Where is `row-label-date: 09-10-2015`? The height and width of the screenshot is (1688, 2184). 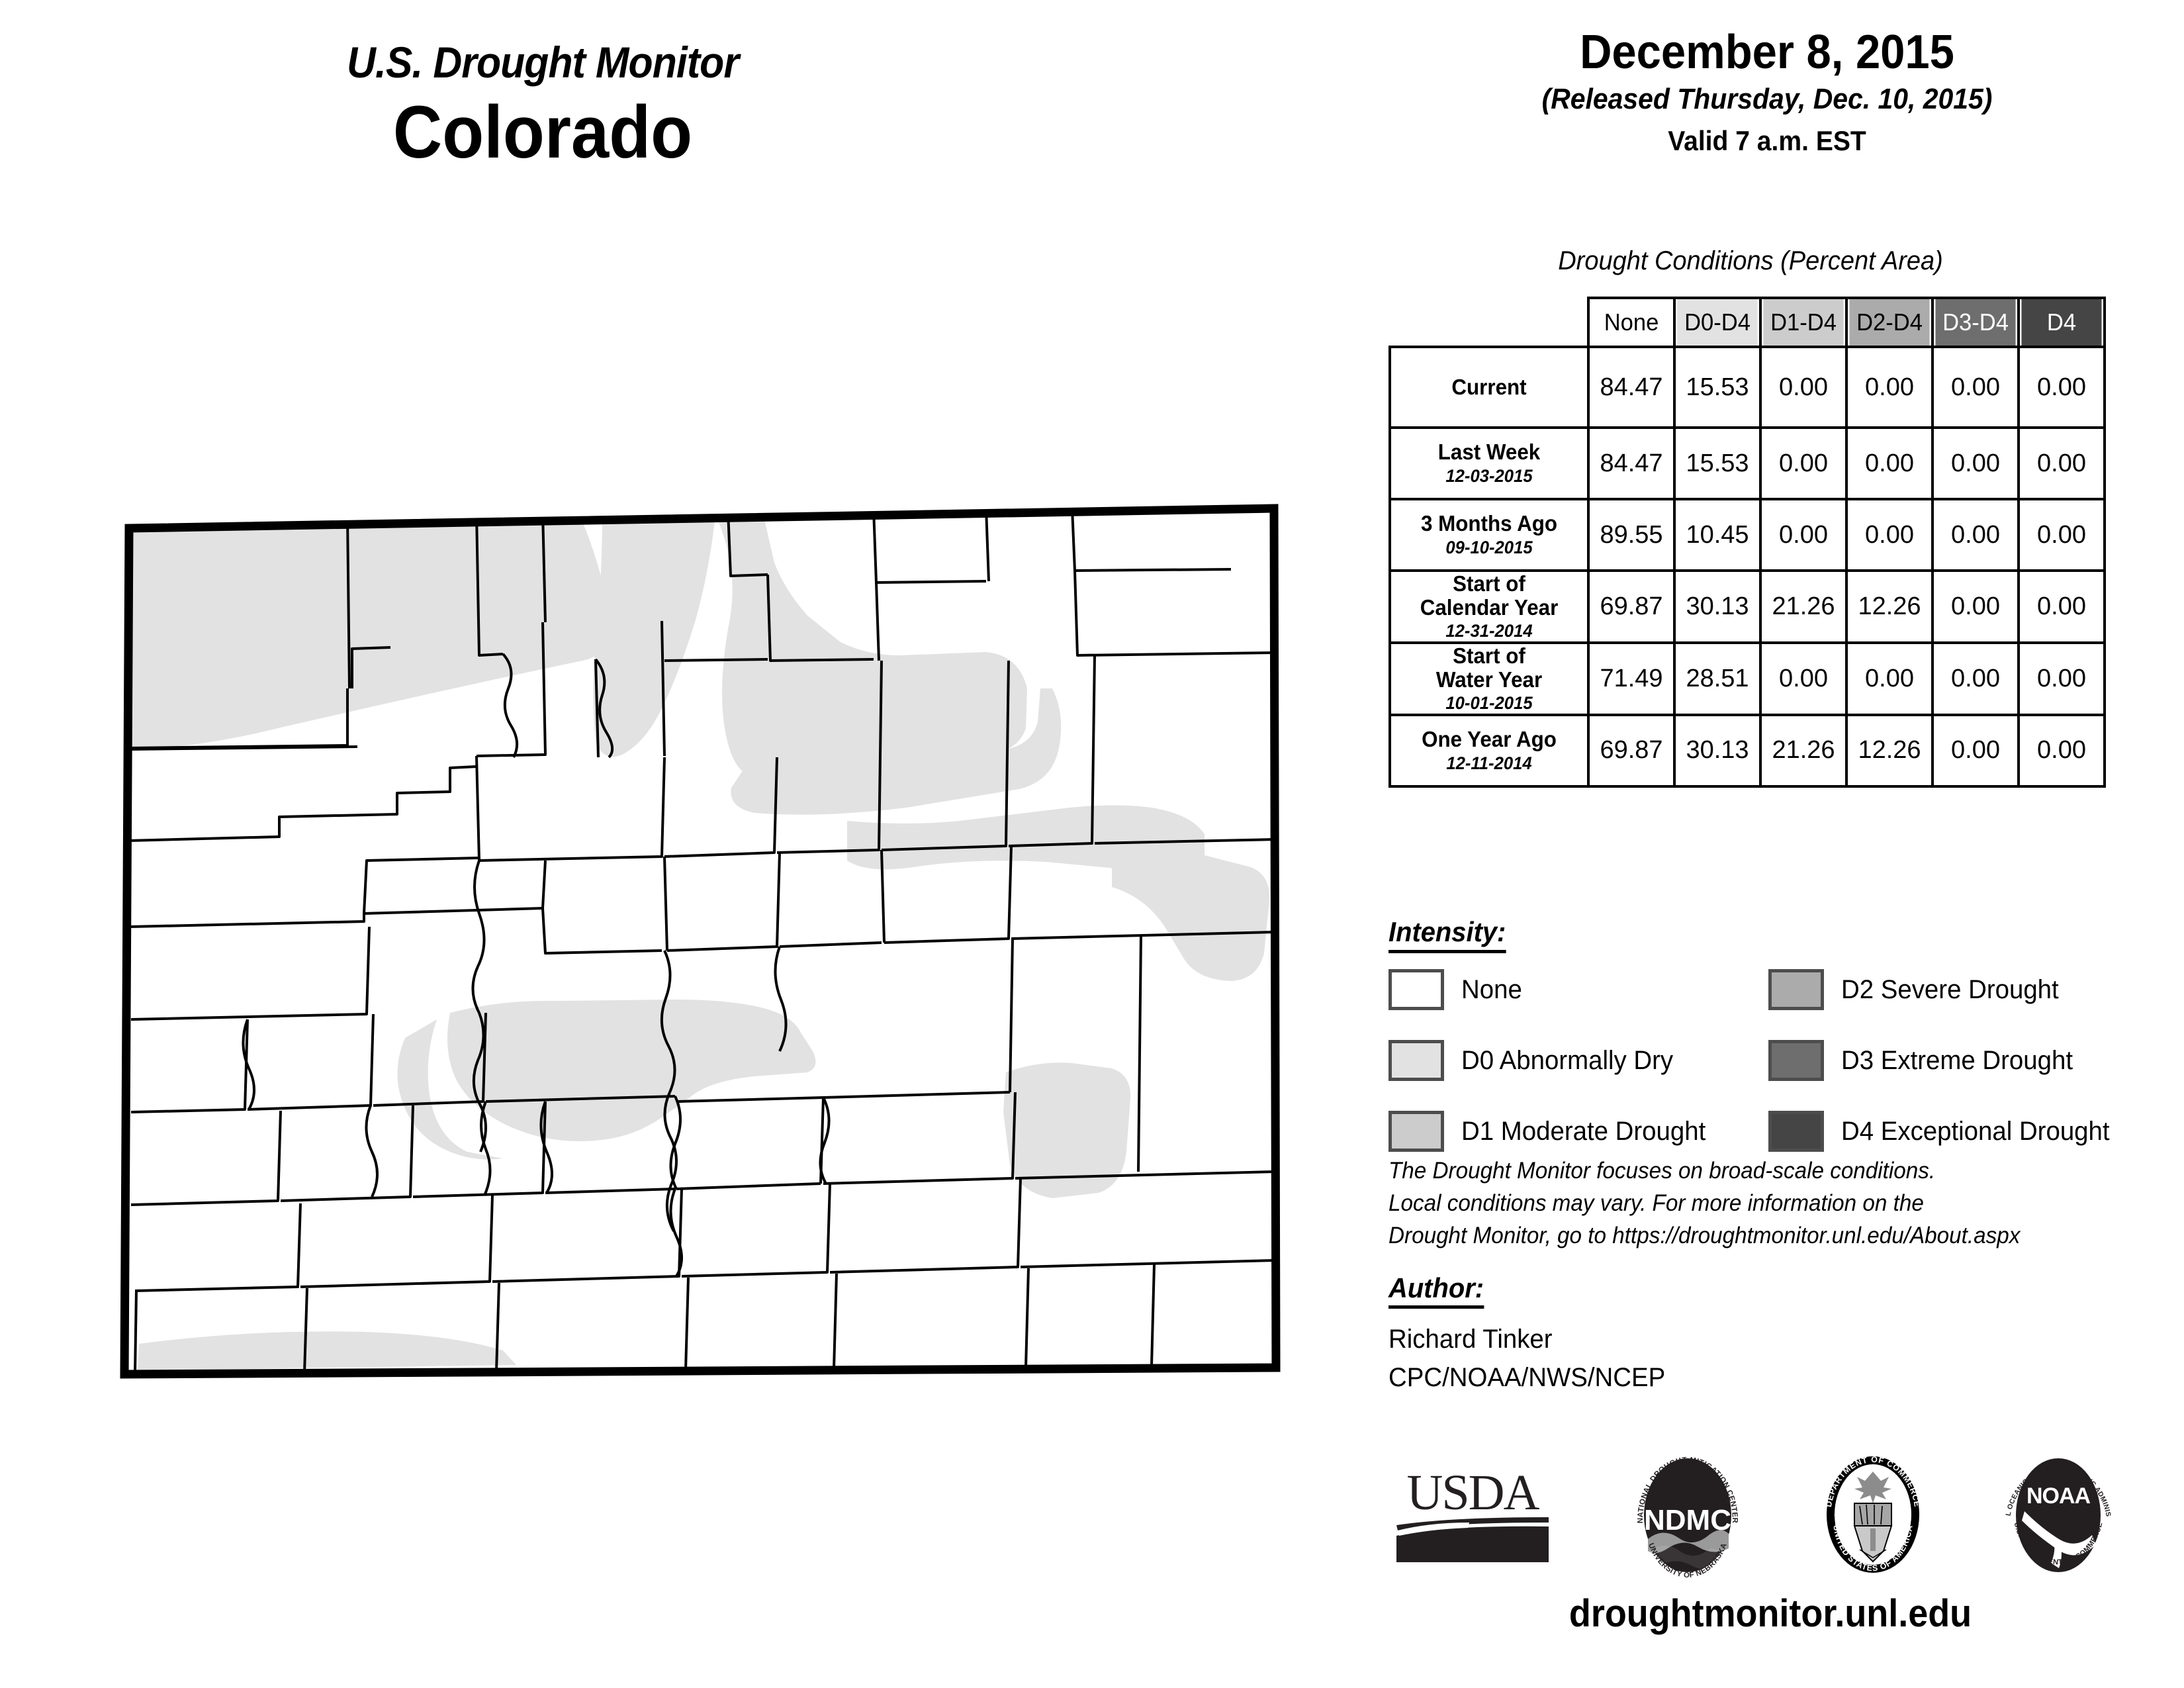 row-label-date: 09-10-2015 is located at coordinates (1489, 547).